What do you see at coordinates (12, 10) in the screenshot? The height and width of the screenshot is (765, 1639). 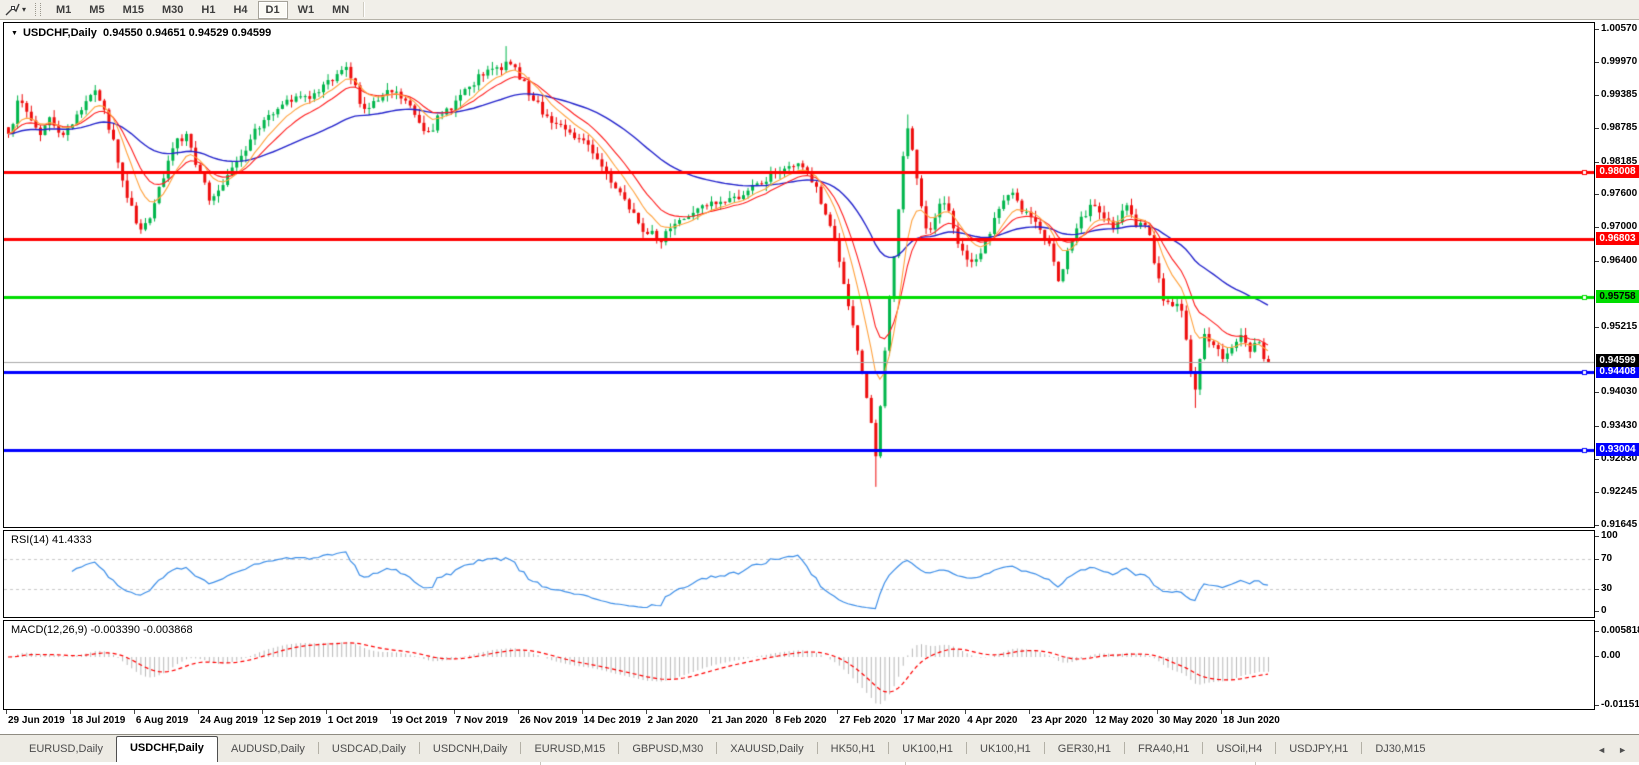 I see `line-studies-icon` at bounding box center [12, 10].